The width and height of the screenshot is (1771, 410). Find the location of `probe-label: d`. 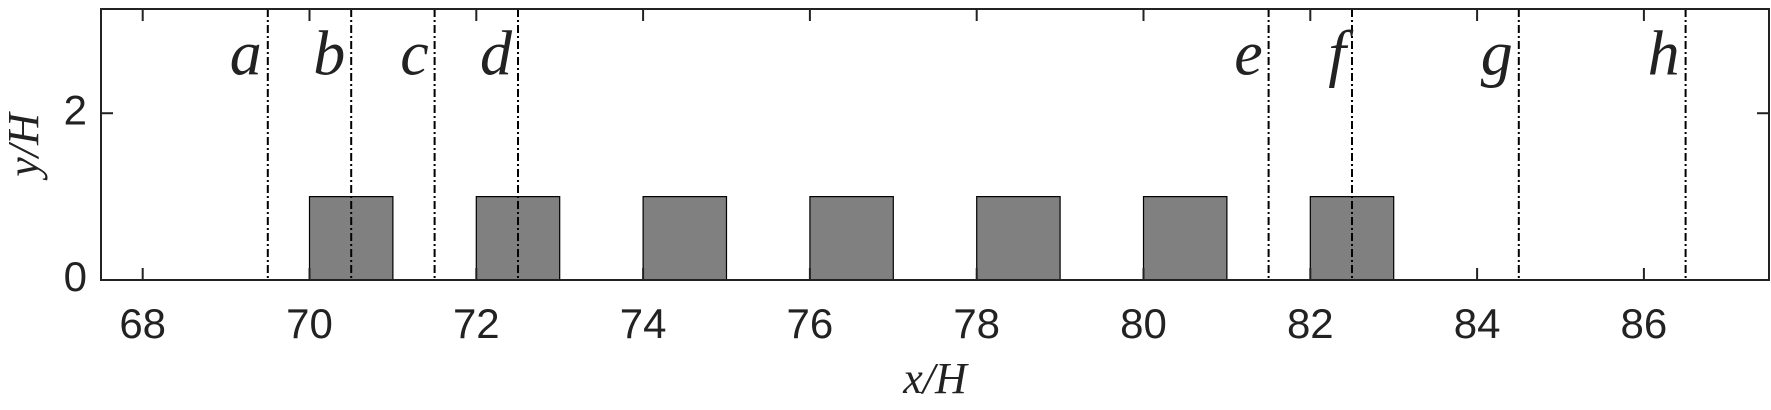

probe-label: d is located at coordinates (496, 53).